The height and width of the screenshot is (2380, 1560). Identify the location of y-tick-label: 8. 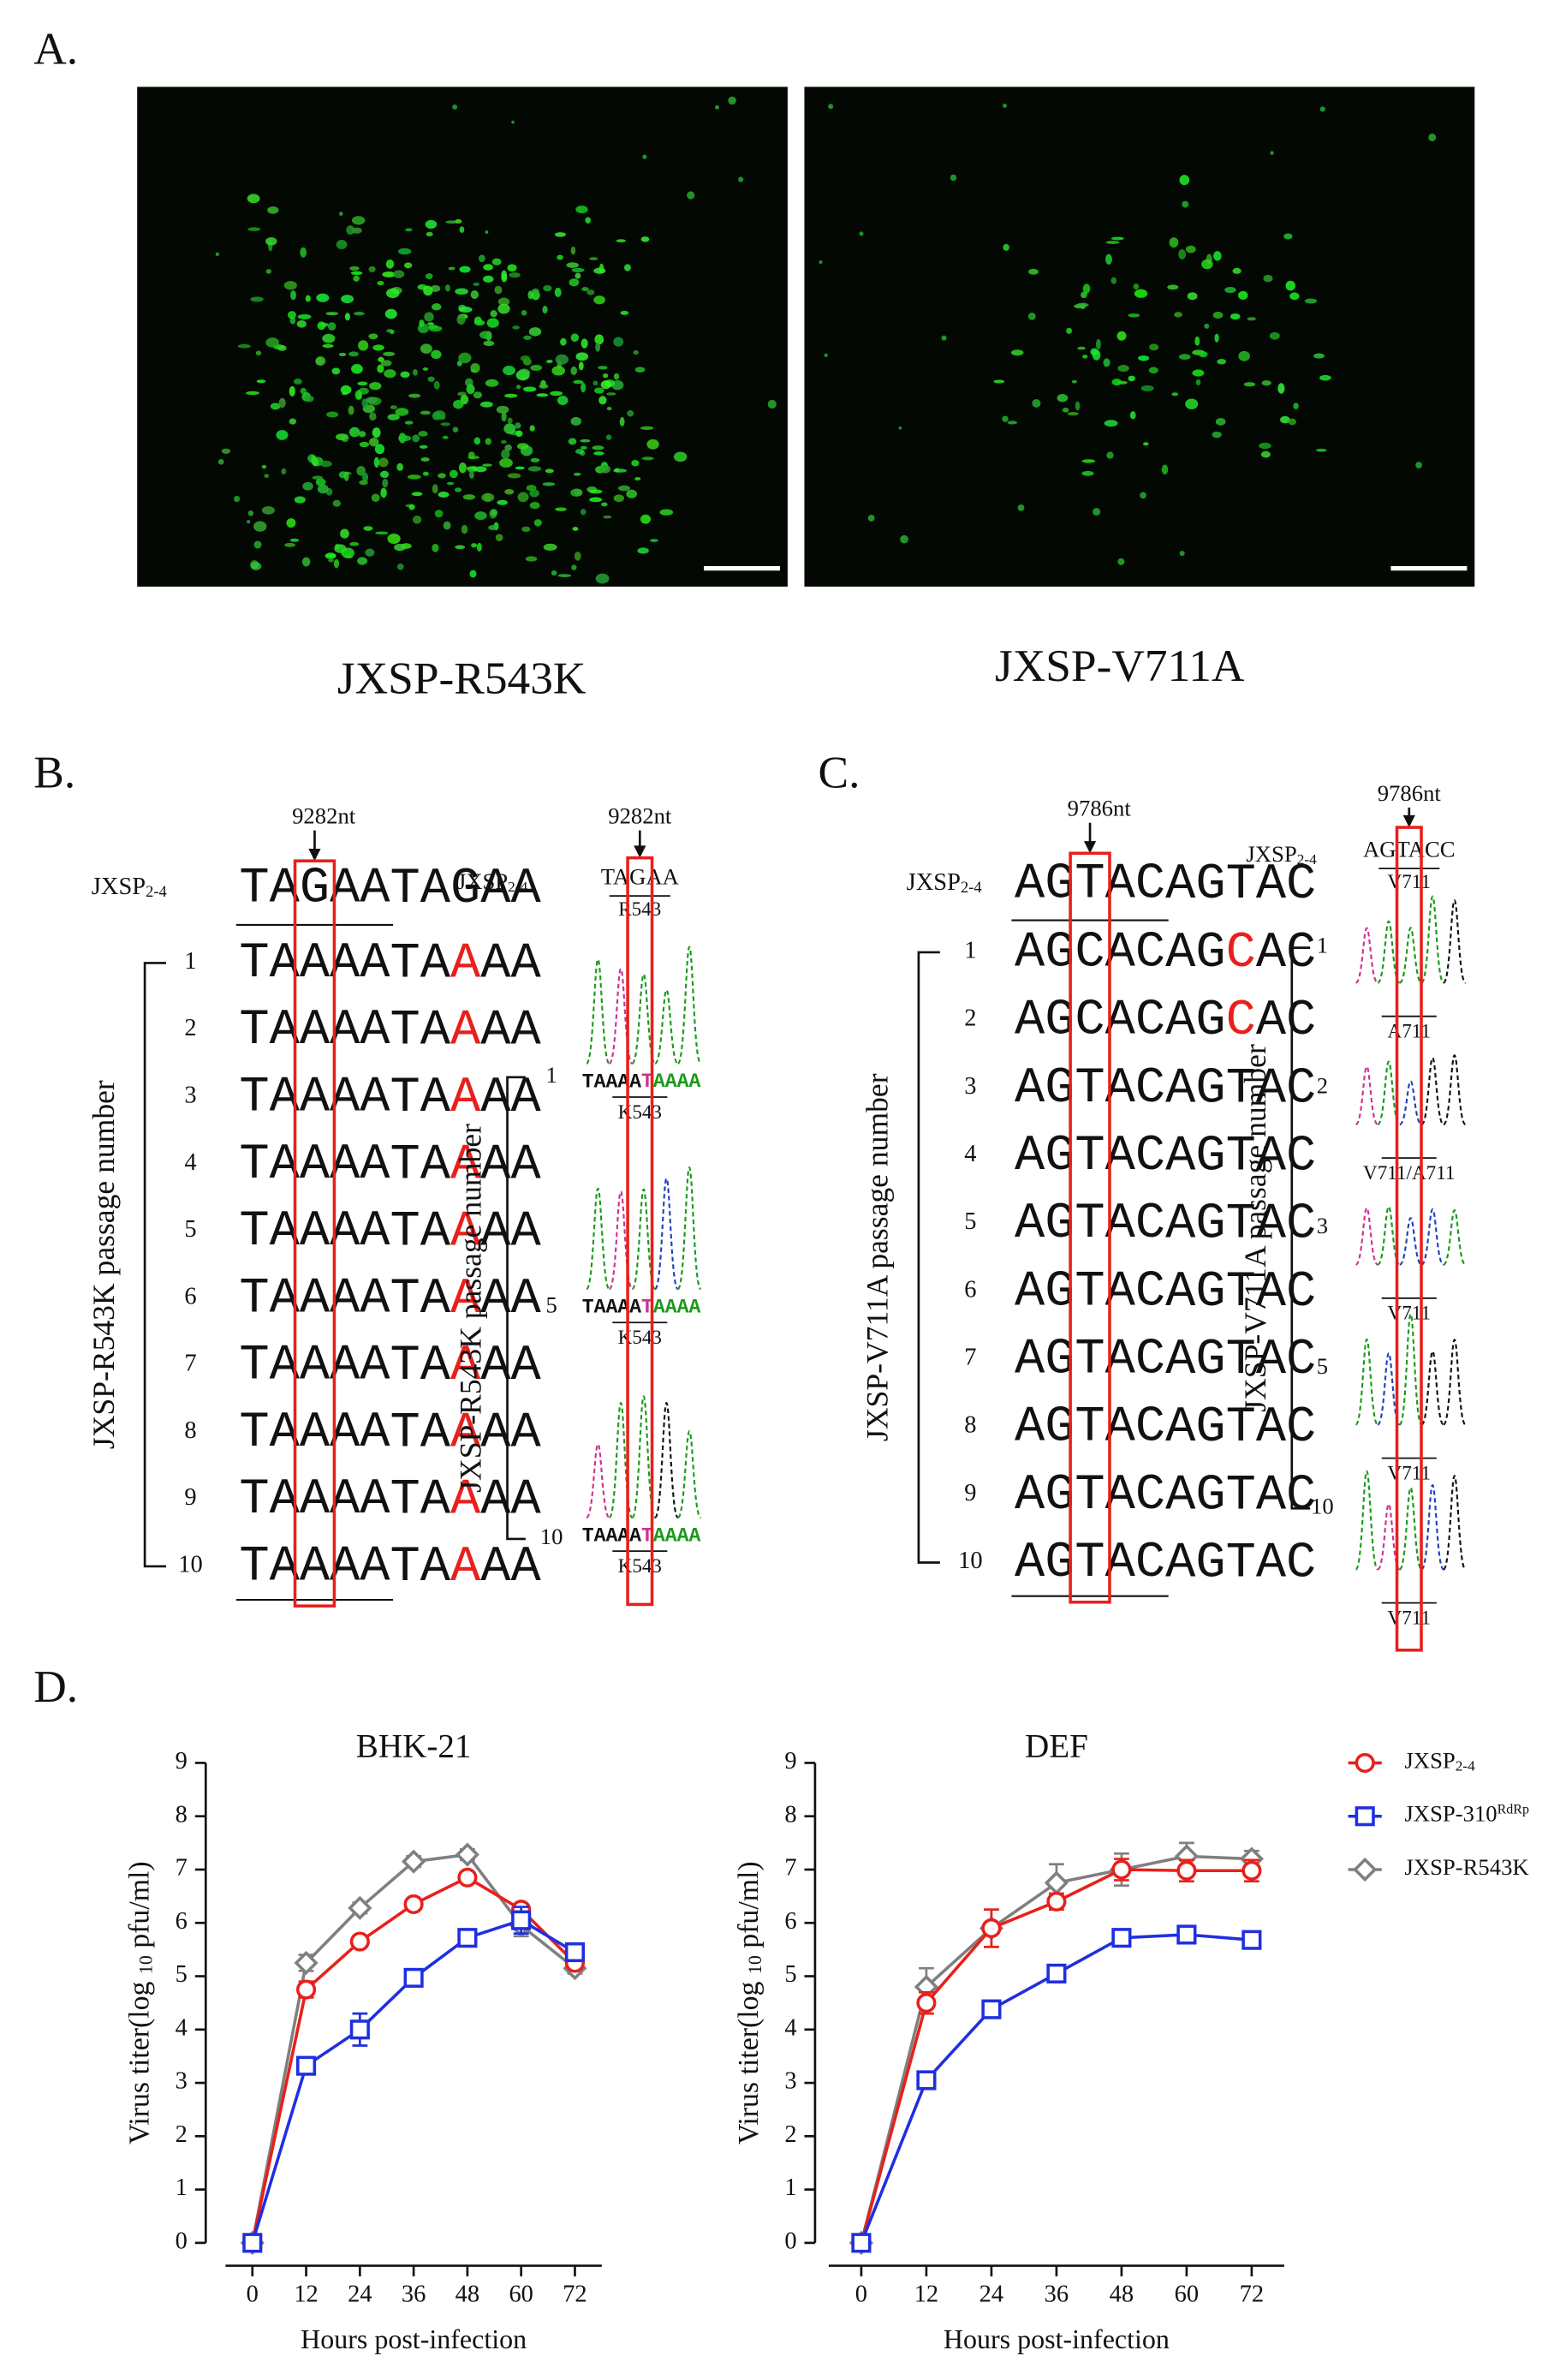
(182, 1814).